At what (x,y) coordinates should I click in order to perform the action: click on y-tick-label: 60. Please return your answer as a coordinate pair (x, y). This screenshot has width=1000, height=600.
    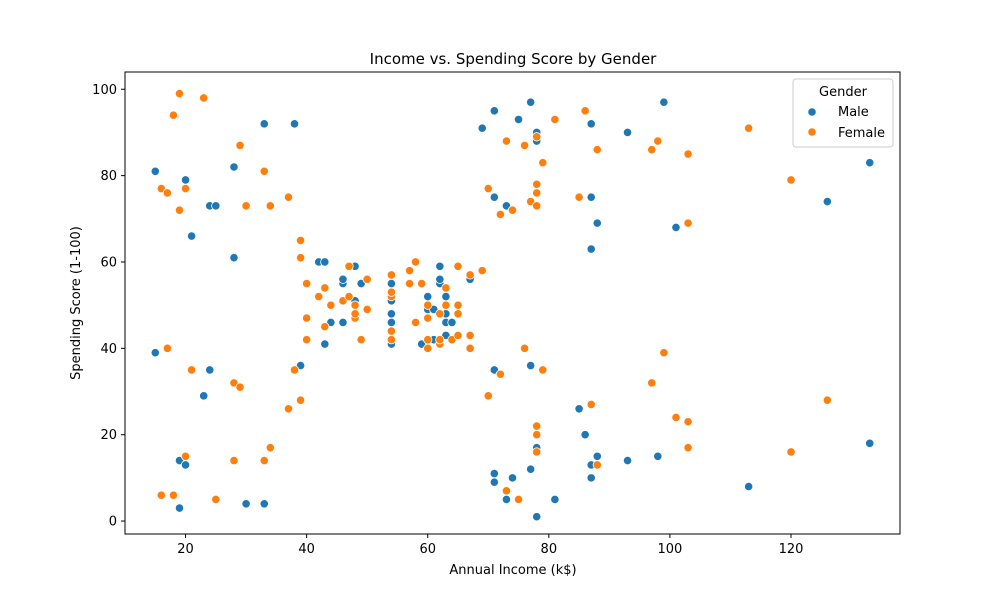
    Looking at the image, I should click on (108, 262).